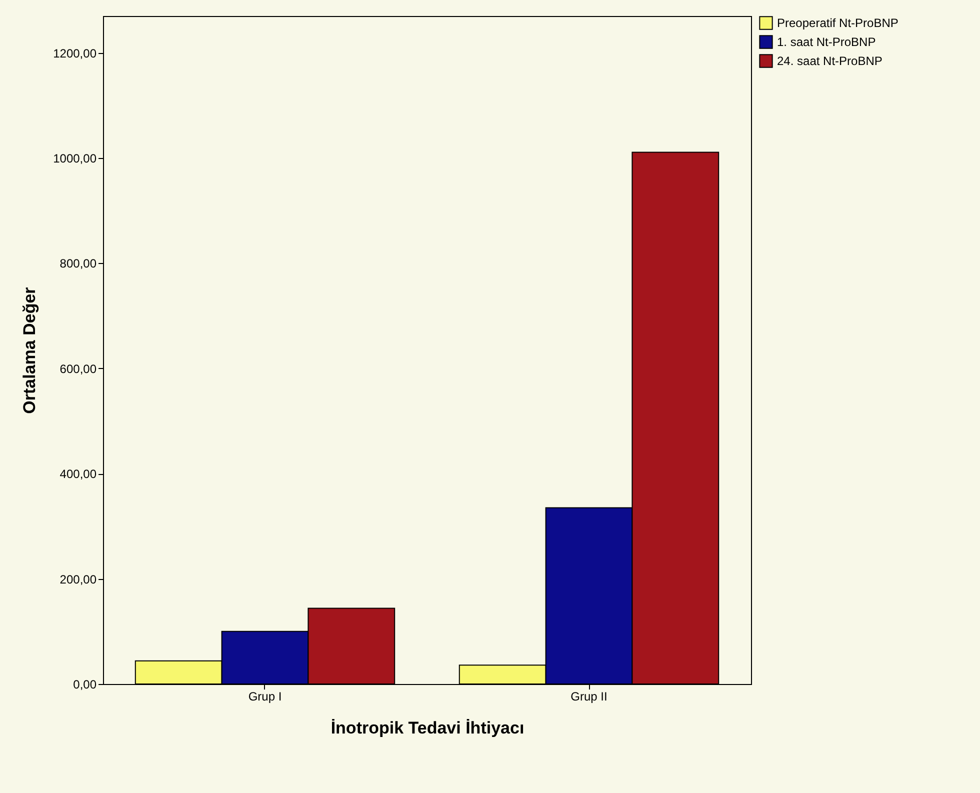 The height and width of the screenshot is (793, 980). What do you see at coordinates (78, 474) in the screenshot?
I see `y-tick-label: 400,00` at bounding box center [78, 474].